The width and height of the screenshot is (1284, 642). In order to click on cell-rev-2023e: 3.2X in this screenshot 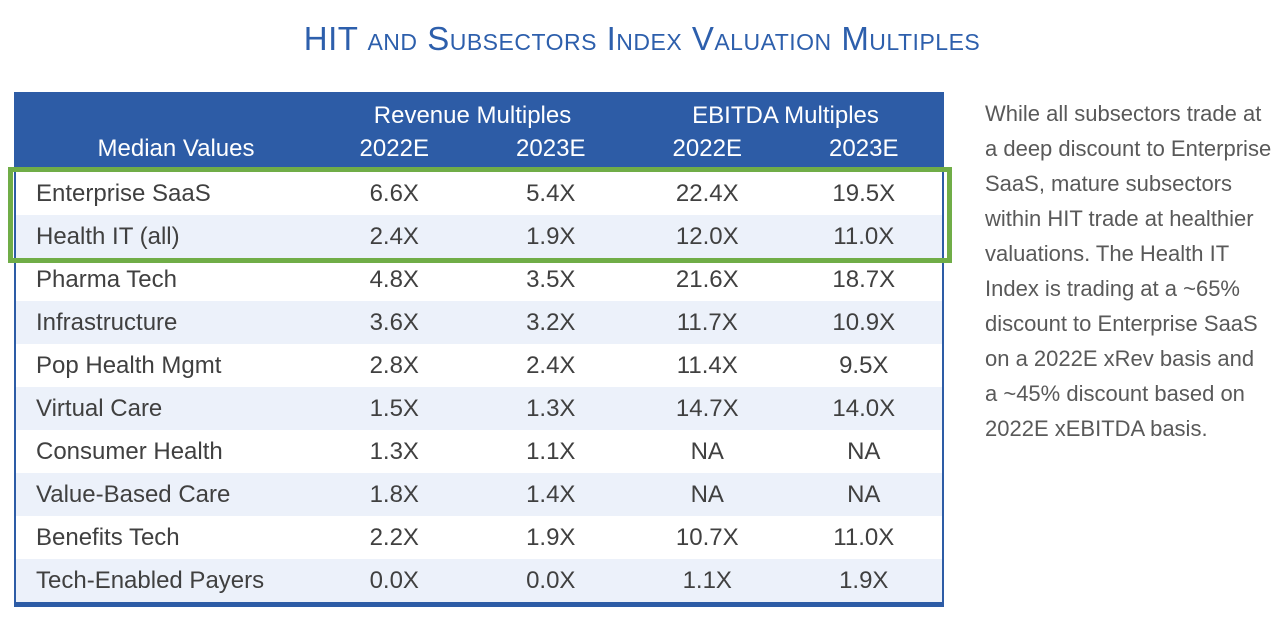, I will do `click(551, 322)`.